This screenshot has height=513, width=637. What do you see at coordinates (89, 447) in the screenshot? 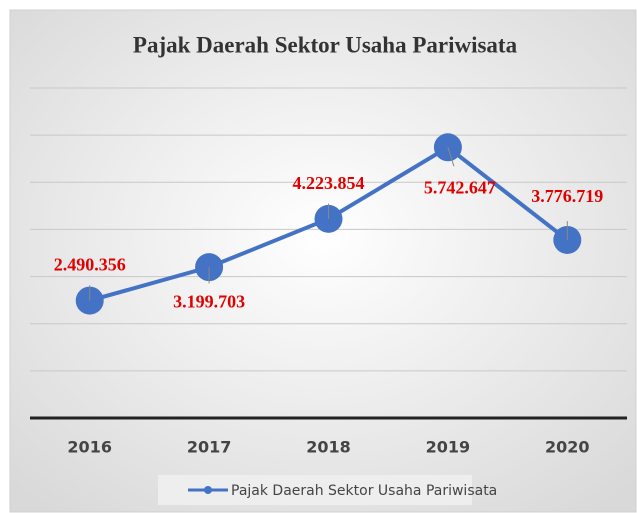
I see `x-tick-label: 2016` at bounding box center [89, 447].